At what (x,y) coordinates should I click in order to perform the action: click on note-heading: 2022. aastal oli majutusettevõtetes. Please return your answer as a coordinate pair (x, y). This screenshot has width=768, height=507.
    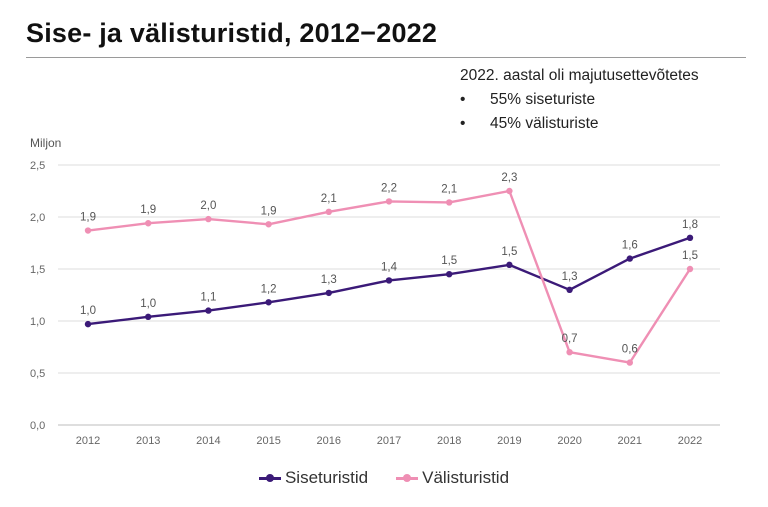
    Looking at the image, I should click on (579, 75).